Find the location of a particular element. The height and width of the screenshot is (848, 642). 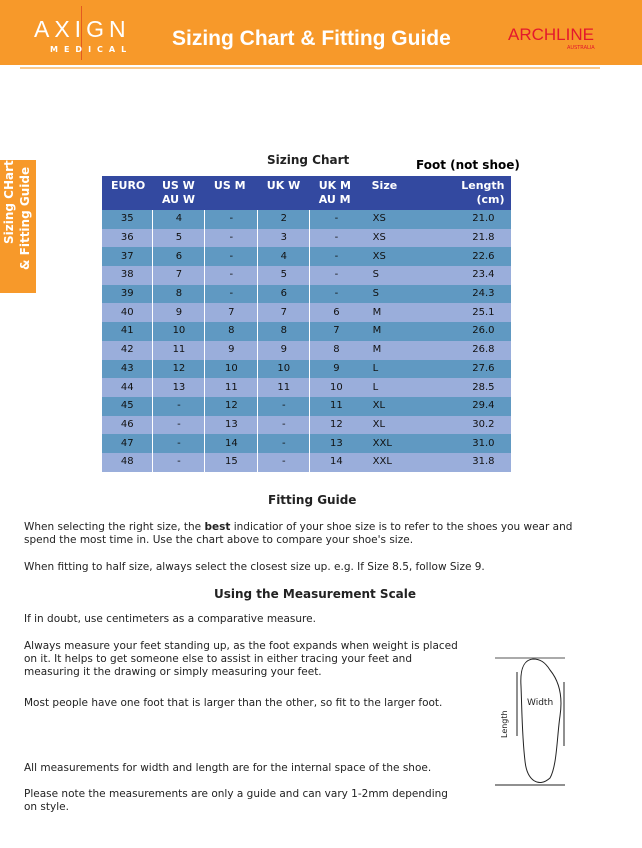

foot-outline-icon is located at coordinates (531, 721).